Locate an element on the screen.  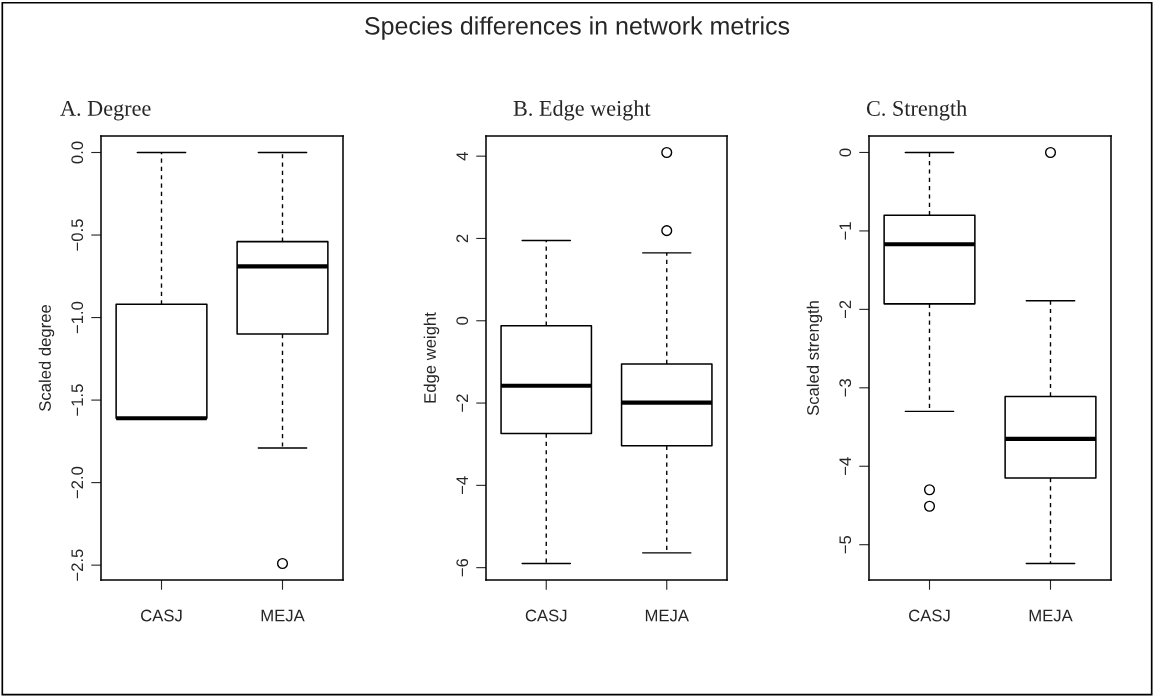
text: Species differences in network metrics is located at coordinates (577, 28).